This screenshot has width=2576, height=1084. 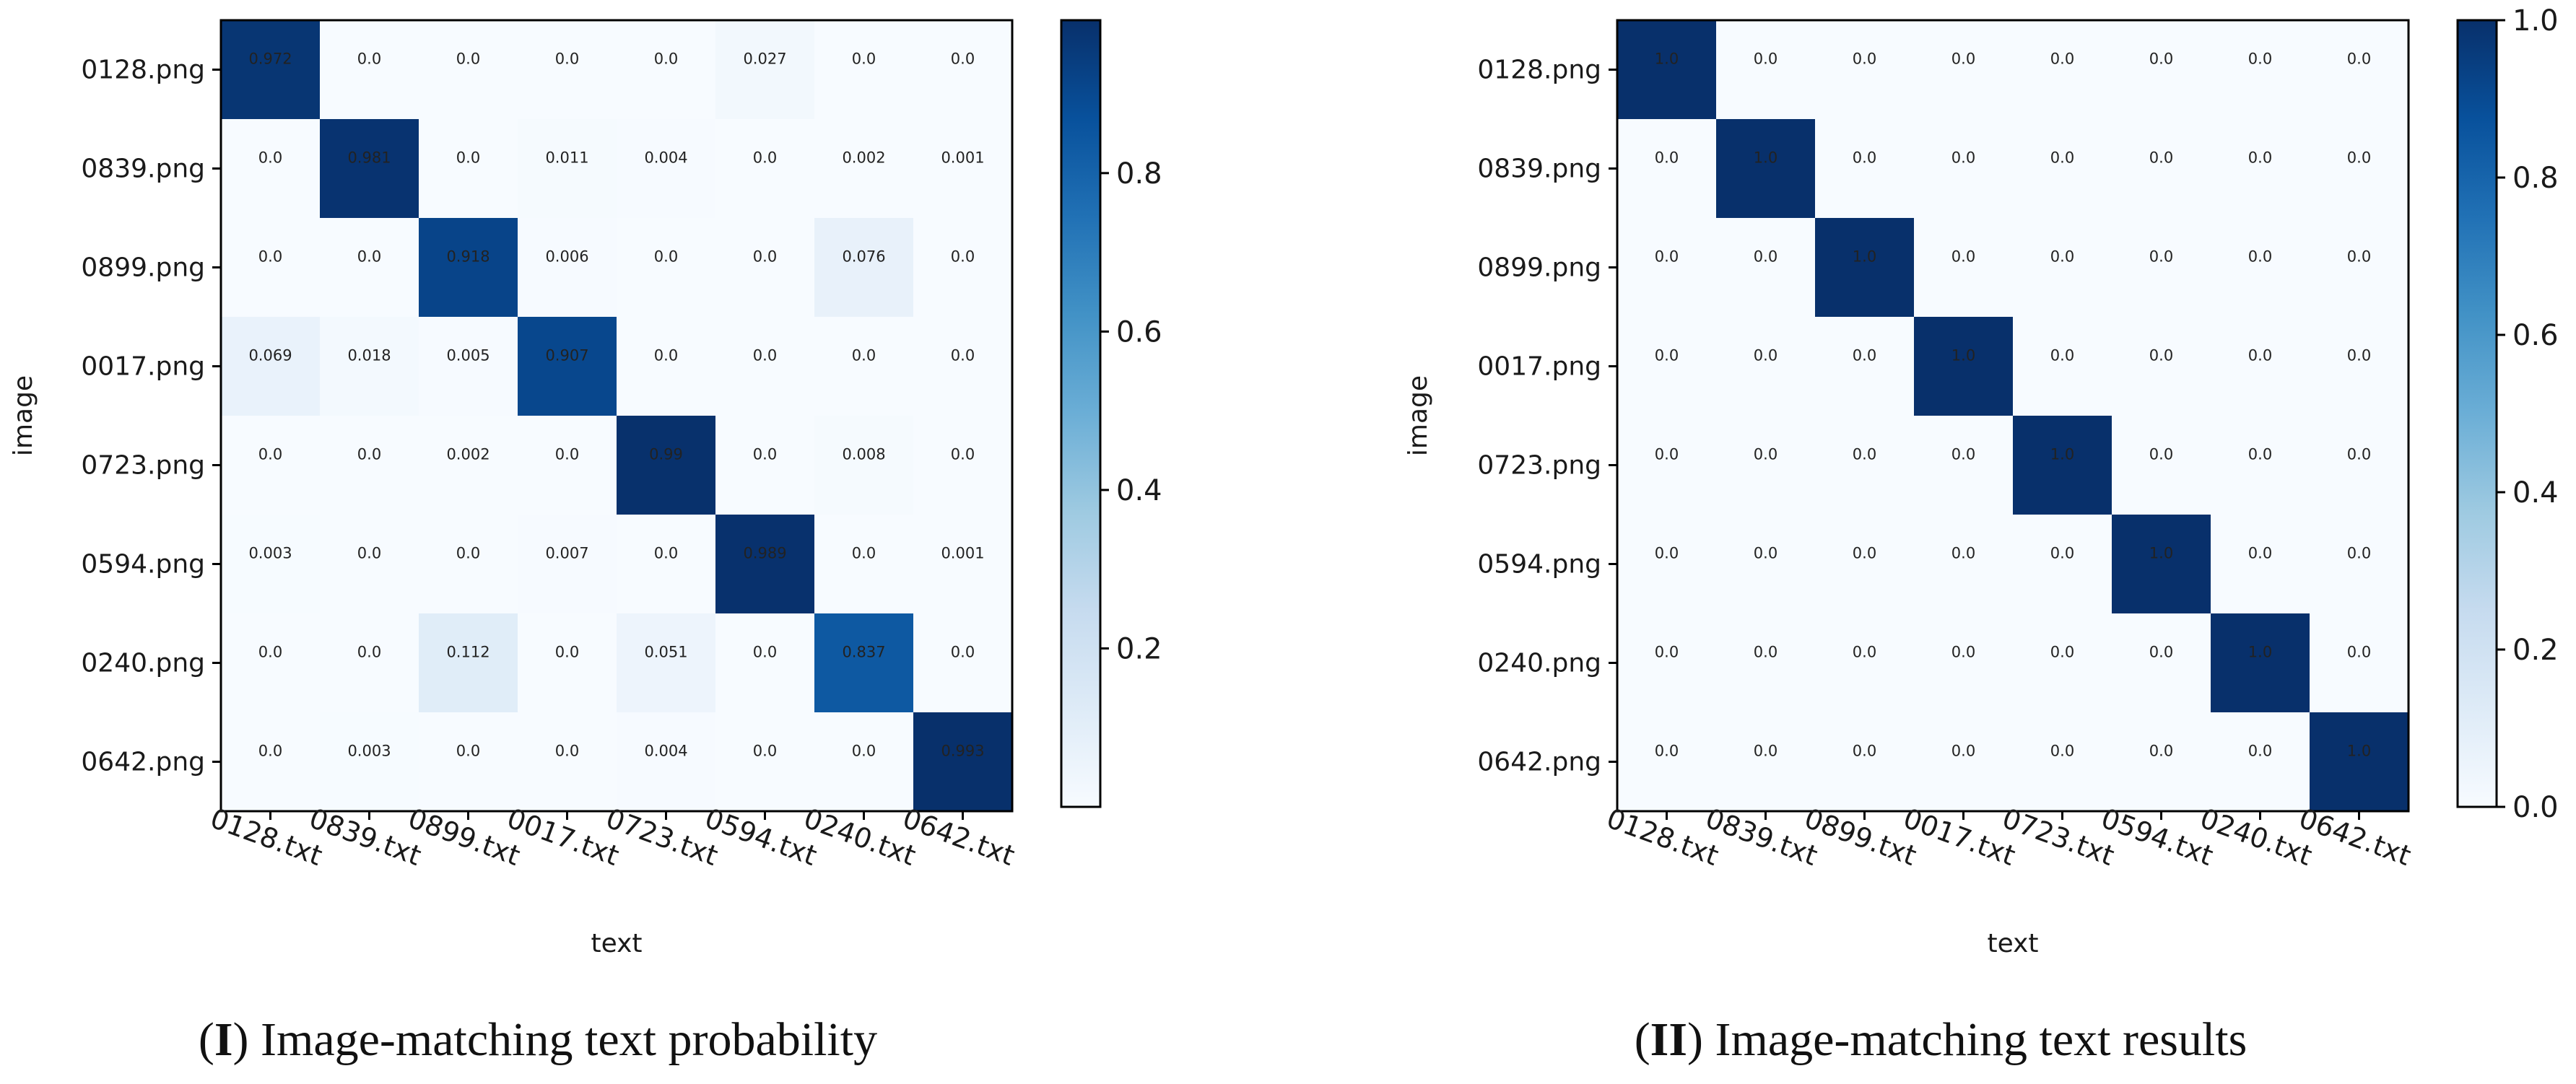 What do you see at coordinates (1663, 837) in the screenshot?
I see `x-tick-label: 0128.txt` at bounding box center [1663, 837].